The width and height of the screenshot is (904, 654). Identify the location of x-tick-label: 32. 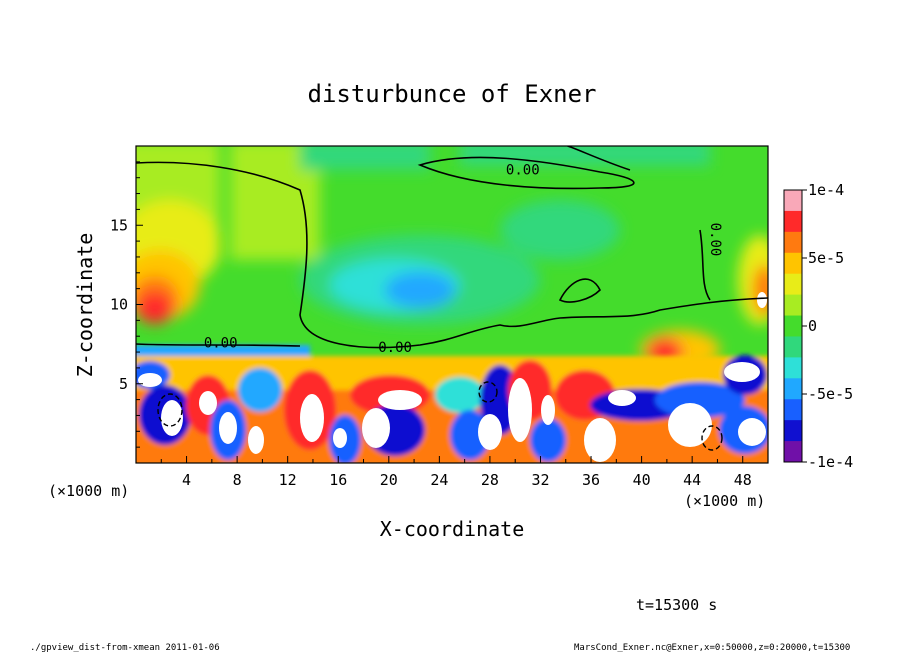
(540, 480).